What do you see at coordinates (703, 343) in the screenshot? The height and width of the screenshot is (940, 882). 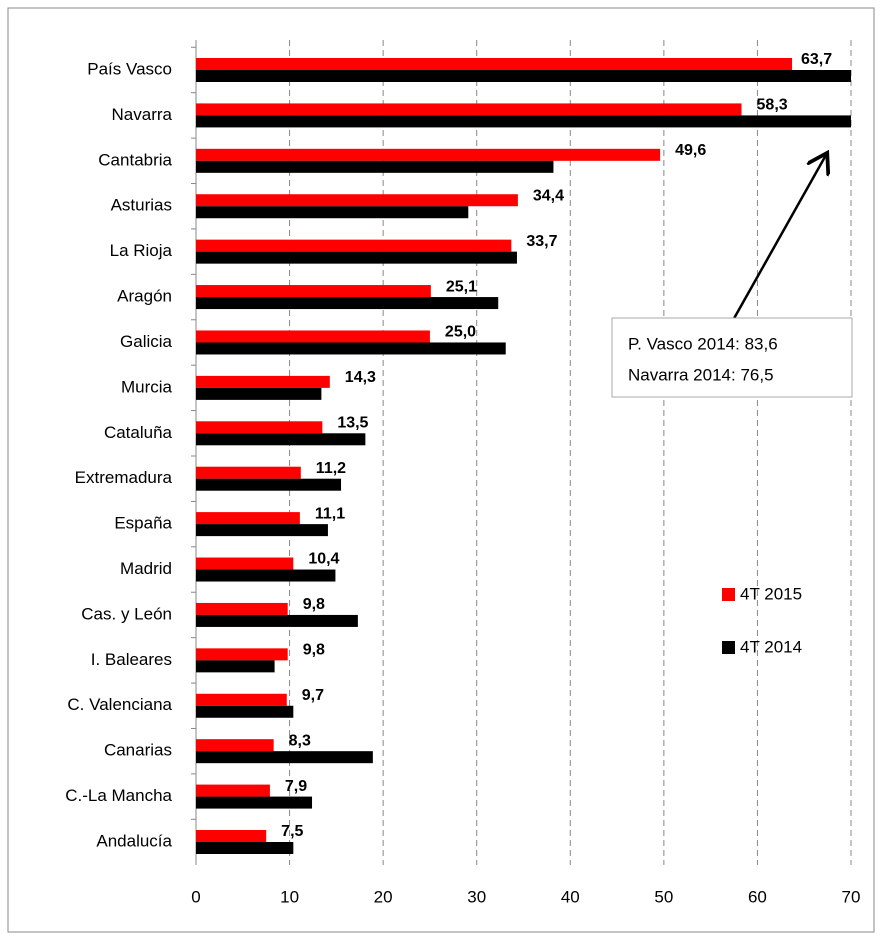 I see `annotation: P. Vasco 2014: 83,6` at bounding box center [703, 343].